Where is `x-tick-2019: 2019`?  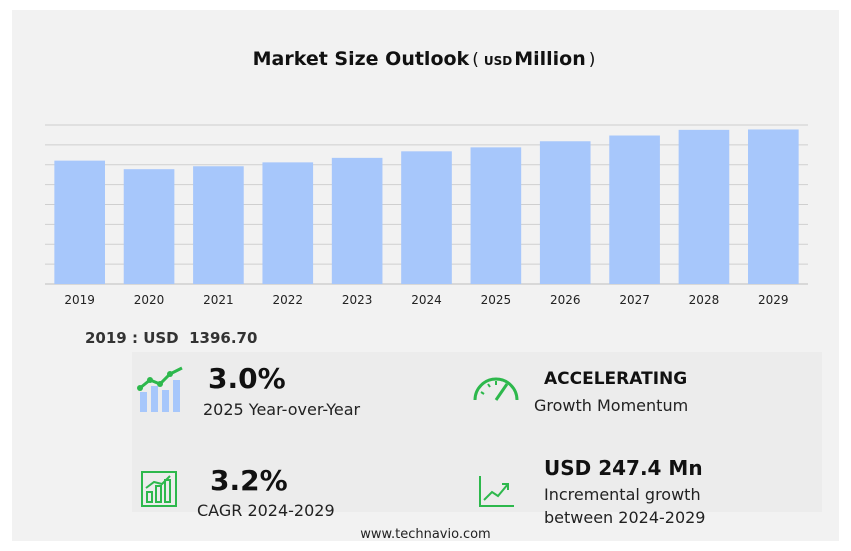
x-tick-2019: 2019 is located at coordinates (79, 300).